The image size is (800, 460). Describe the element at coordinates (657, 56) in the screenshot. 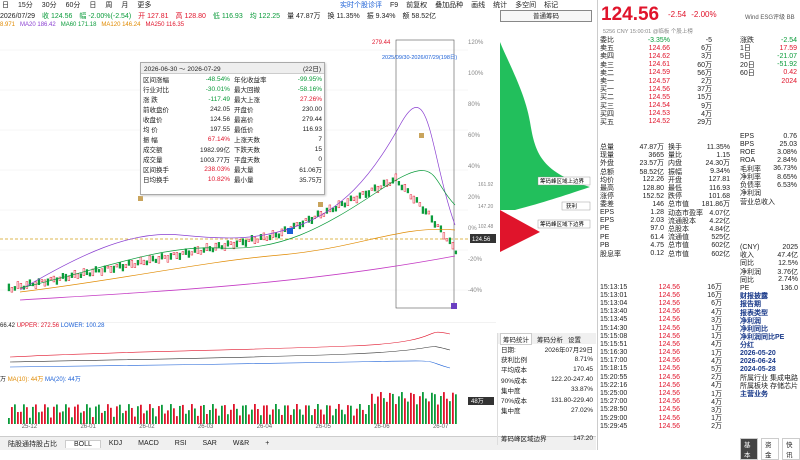

I see `order-book-row: 卖四 124.62 3万` at that location.